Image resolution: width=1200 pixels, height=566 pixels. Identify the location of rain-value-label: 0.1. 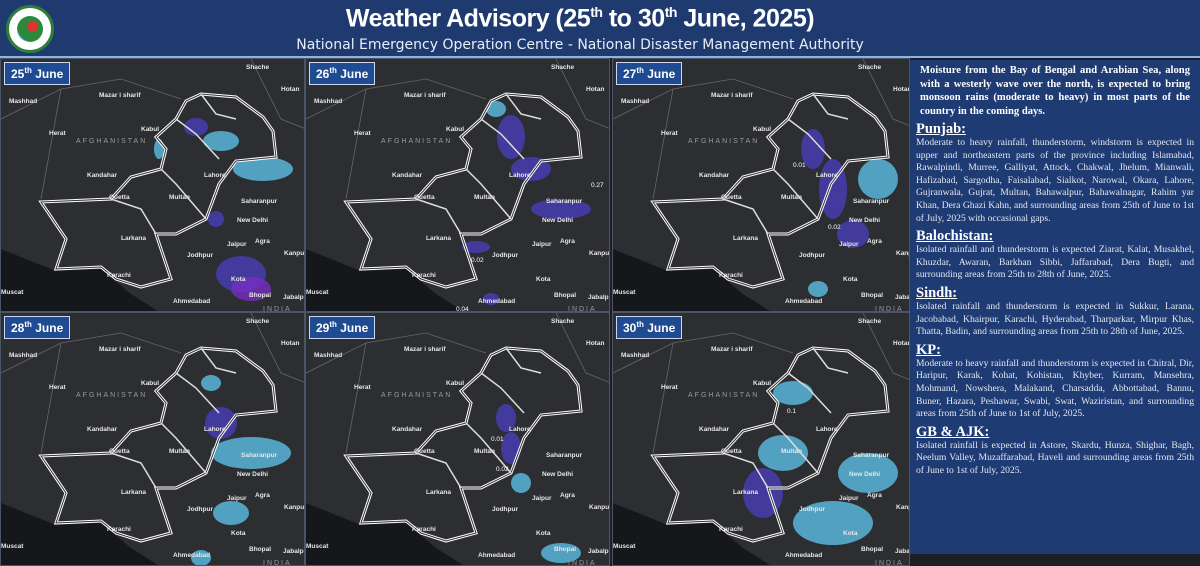
(791, 411).